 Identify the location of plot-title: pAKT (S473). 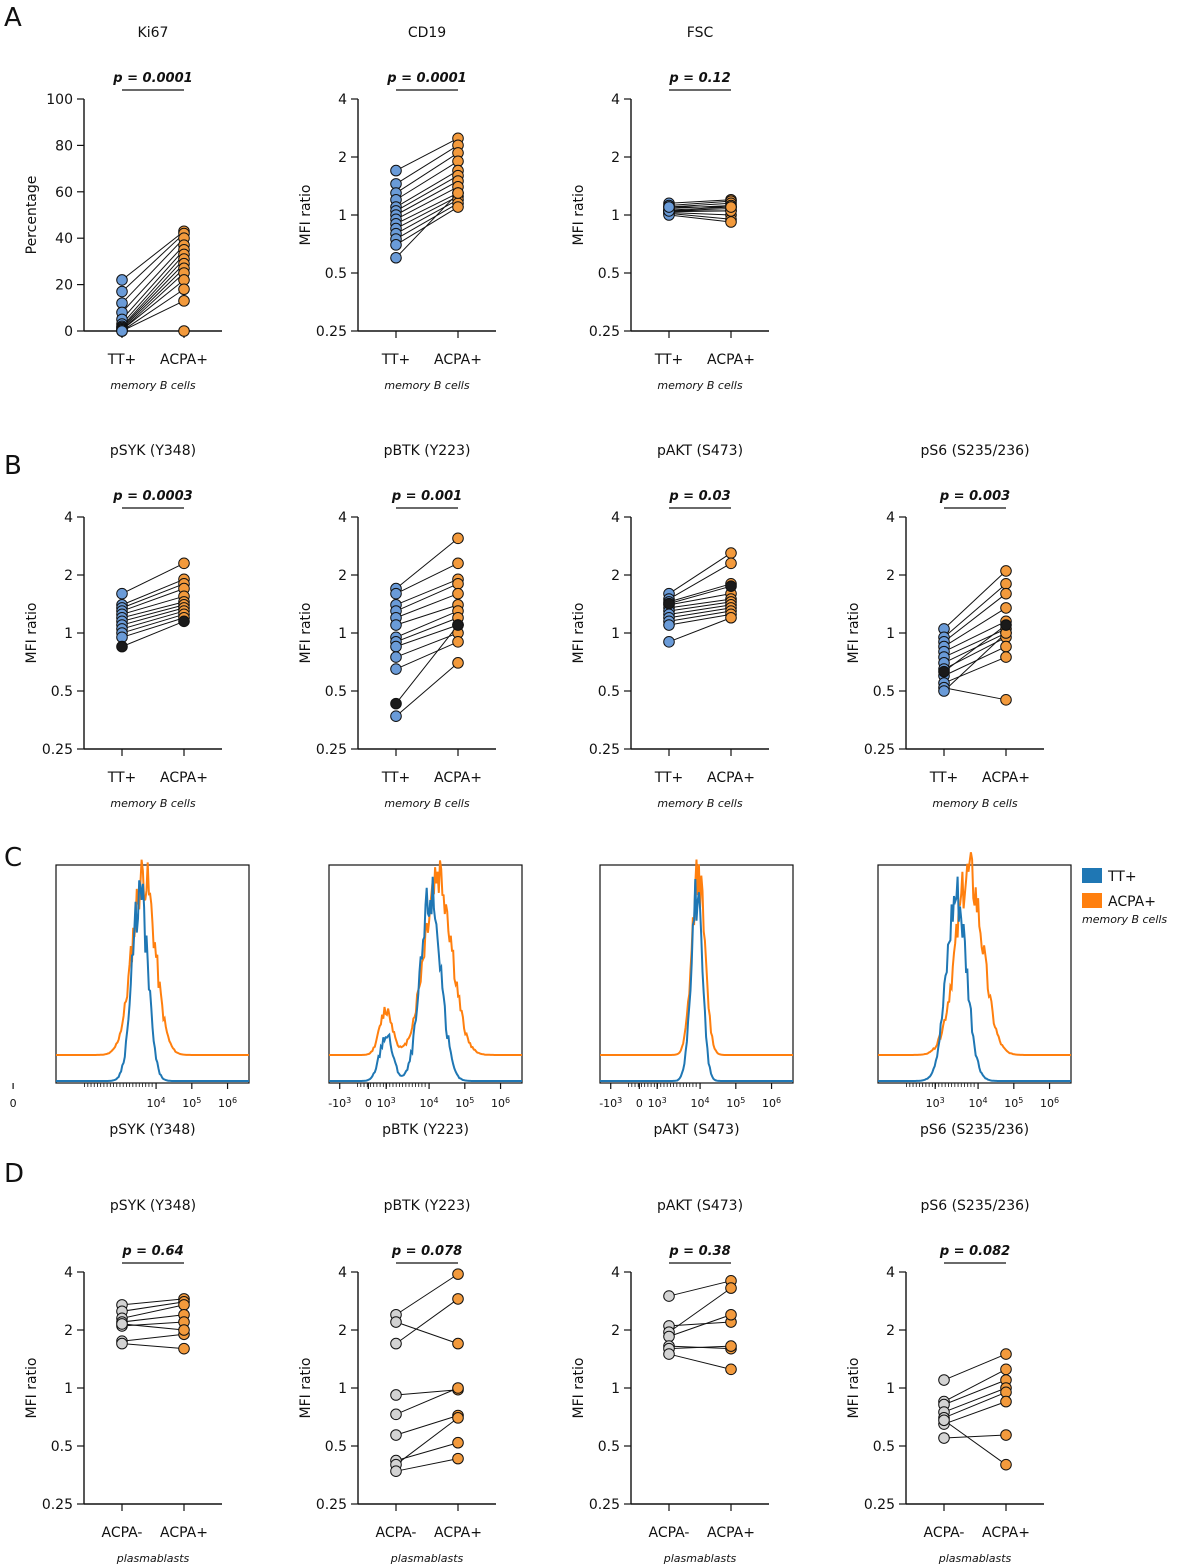
(700, 1206).